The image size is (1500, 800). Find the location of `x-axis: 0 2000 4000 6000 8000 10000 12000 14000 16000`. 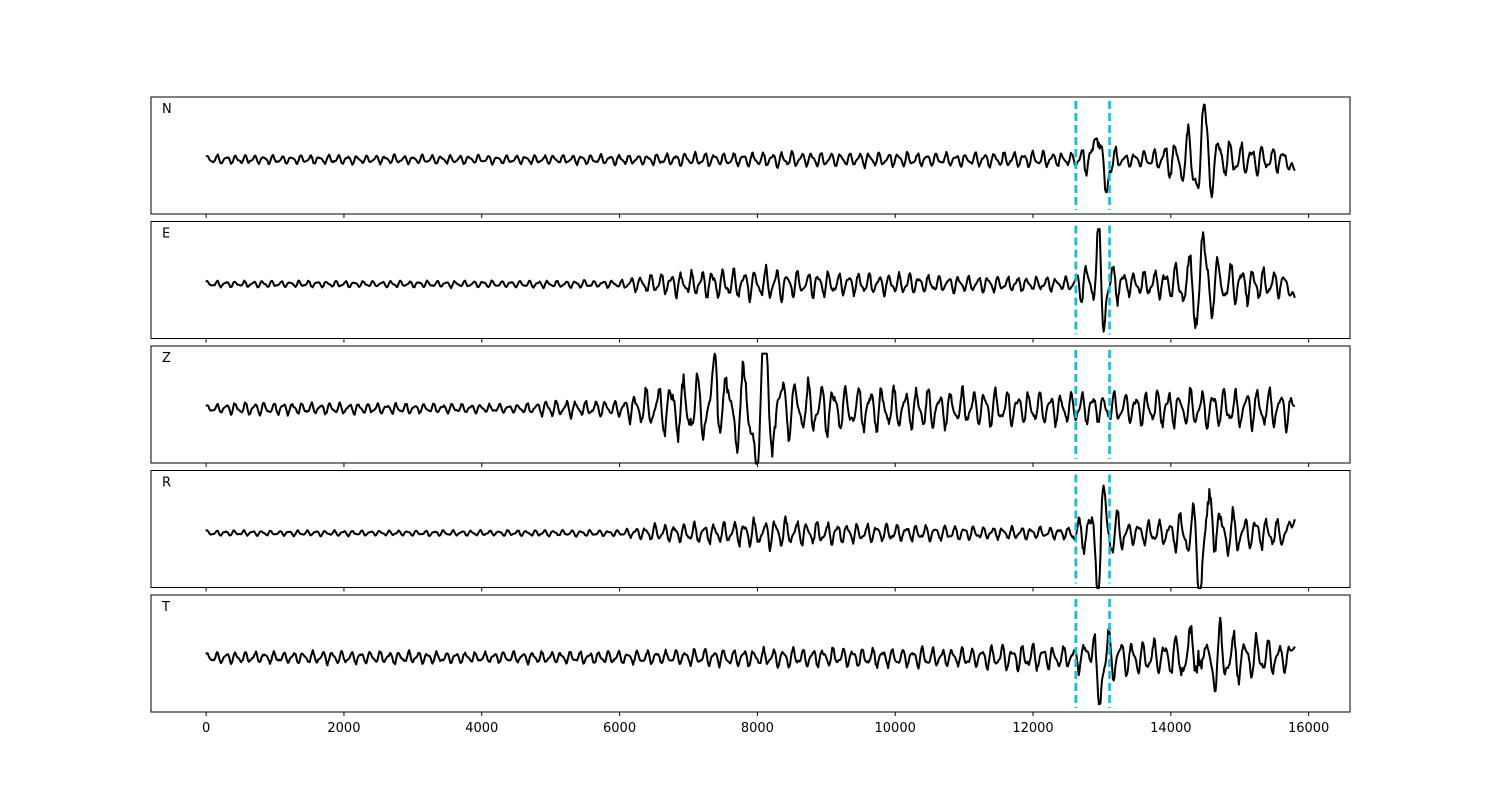

x-axis: 0 2000 4000 6000 8000 10000 12000 14000 16000 is located at coordinates (765, 728).